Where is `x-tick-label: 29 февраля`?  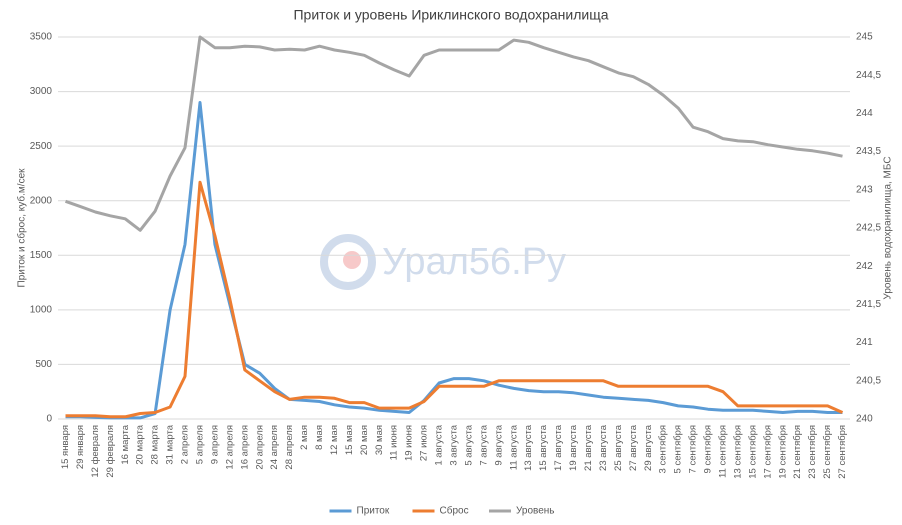 x-tick-label: 29 февраля is located at coordinates (110, 451).